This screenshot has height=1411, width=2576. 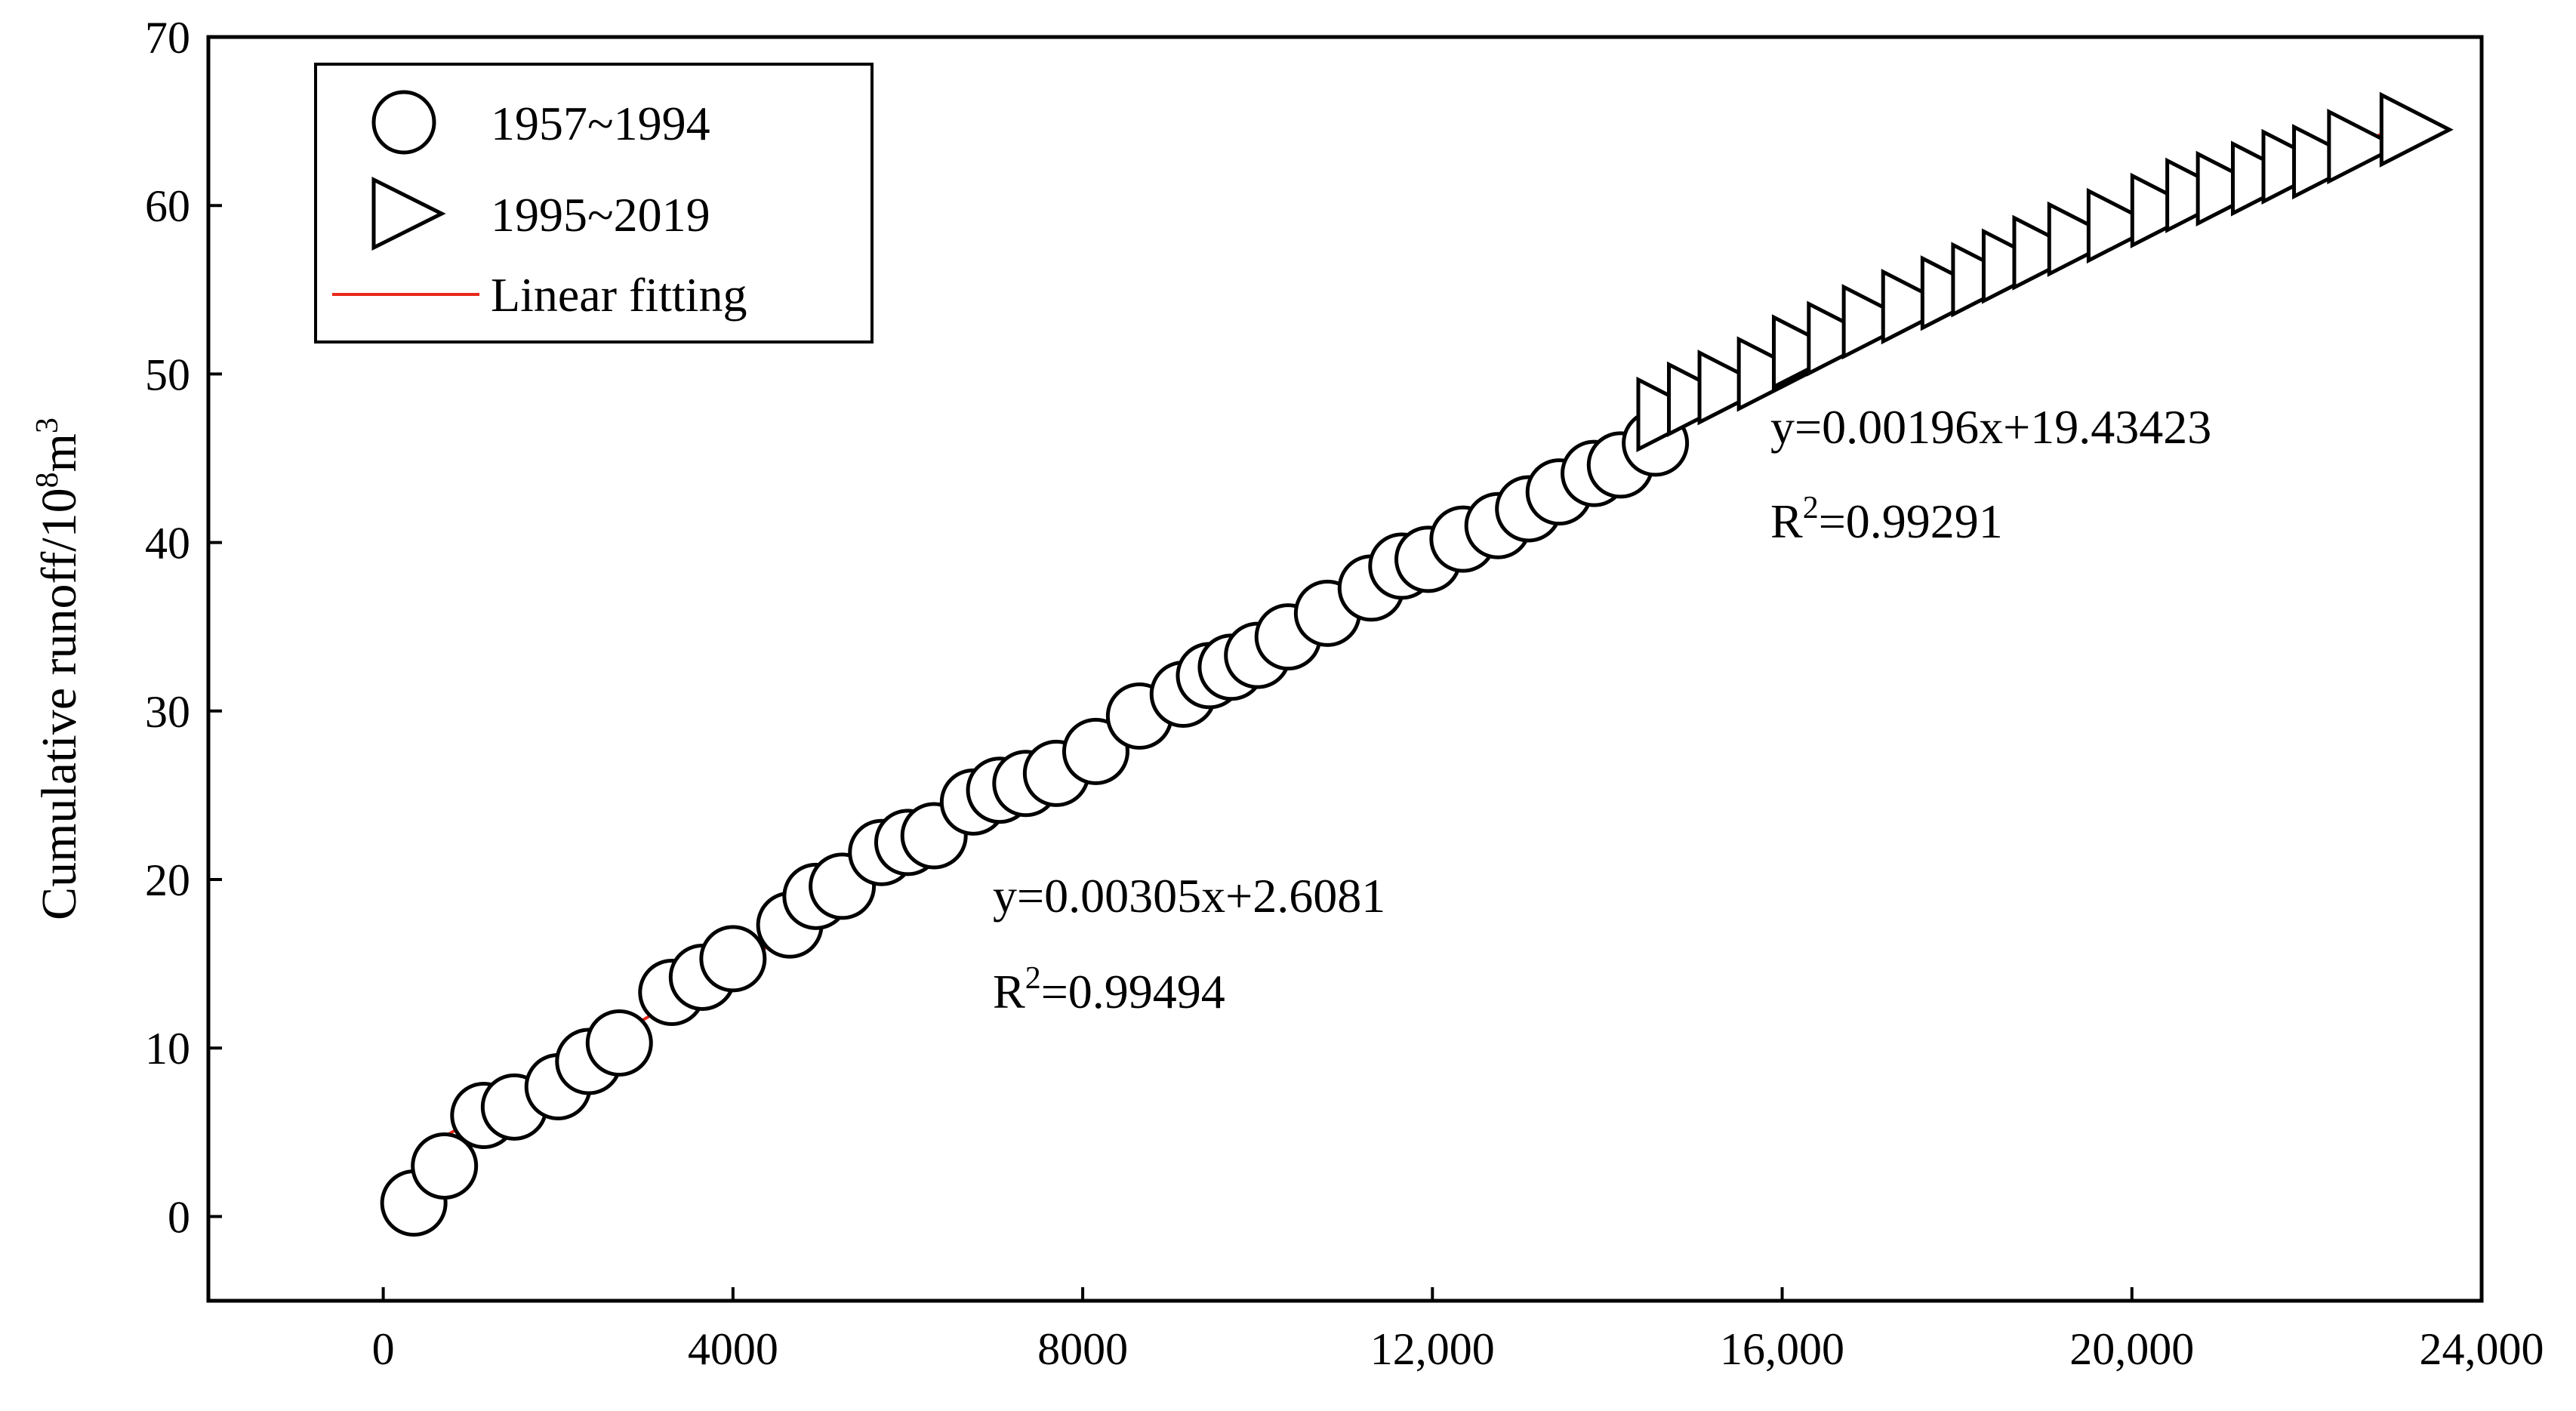 I want to click on legend-triangle-icon, so click(x=409, y=213).